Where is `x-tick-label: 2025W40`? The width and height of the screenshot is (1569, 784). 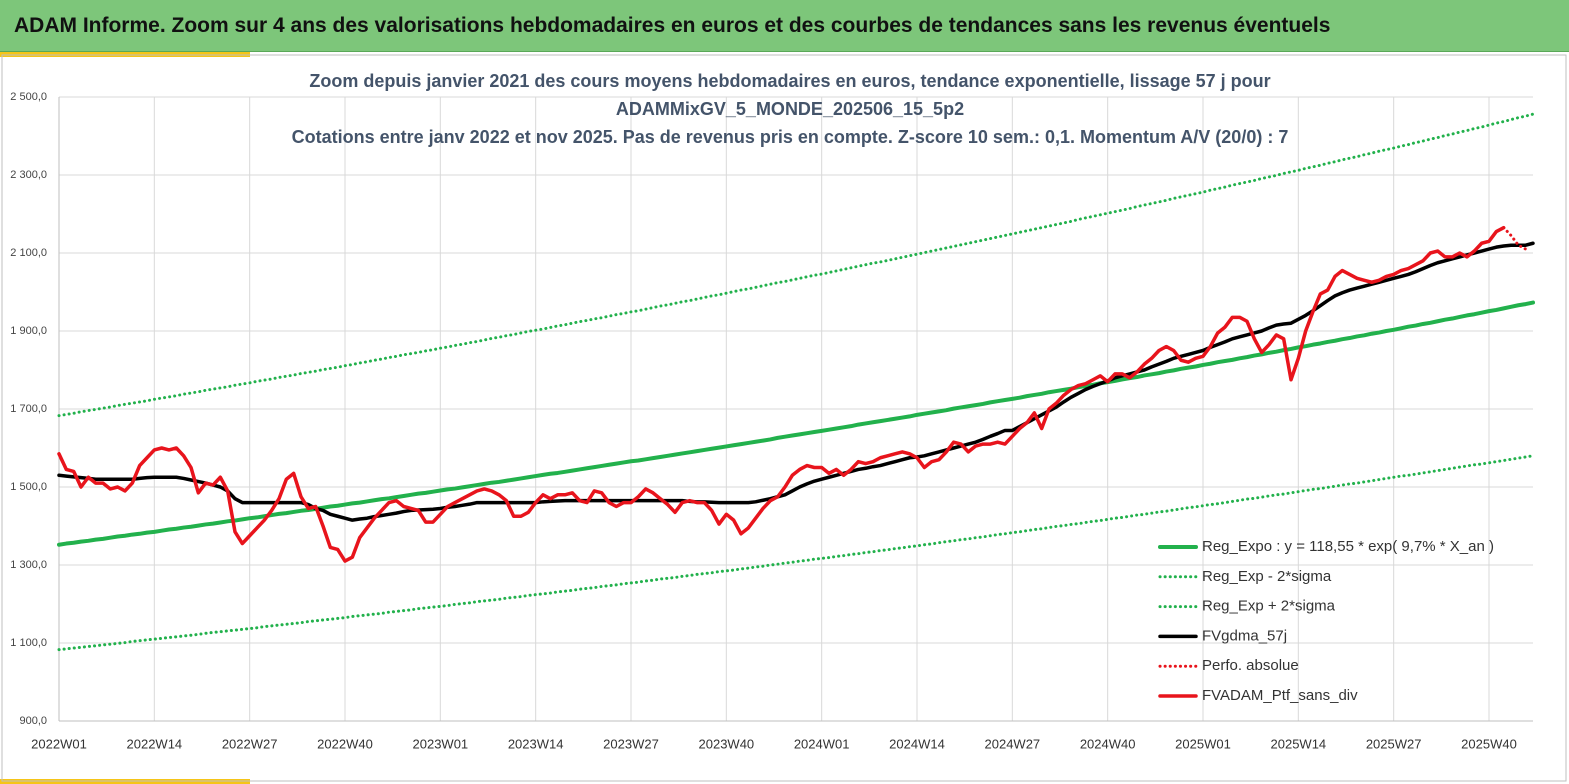
x-tick-label: 2025W40 is located at coordinates (1489, 743).